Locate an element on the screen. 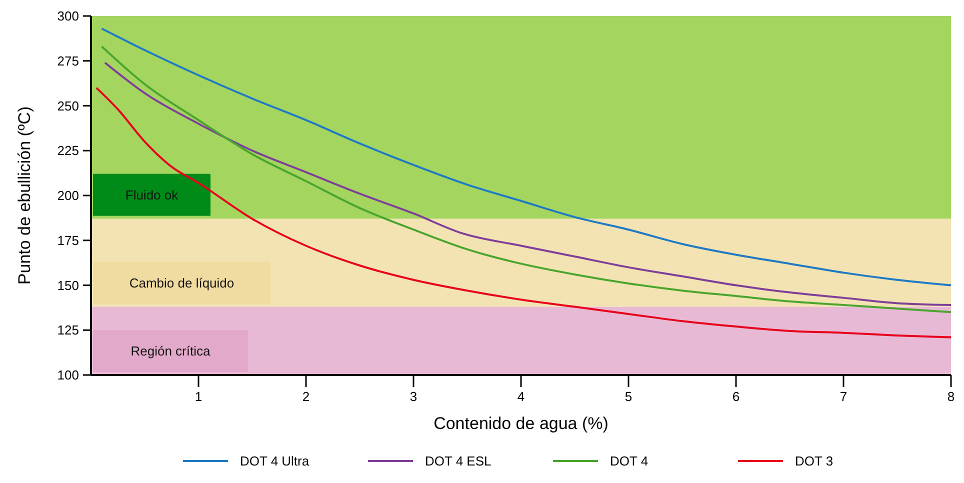 This screenshot has height=483, width=964. x-tick-label: 8 is located at coordinates (951, 396).